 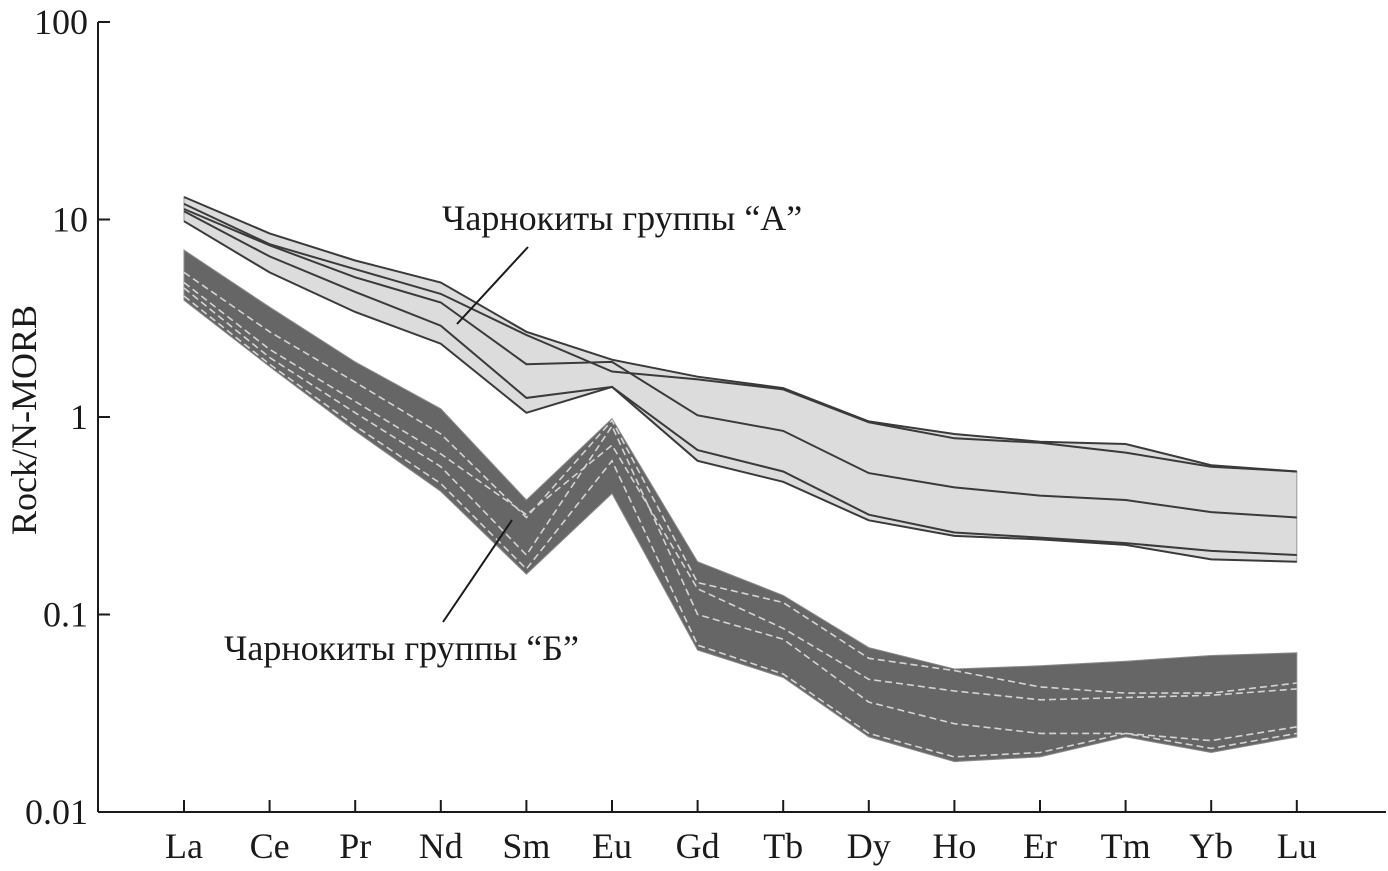 I want to click on y-tick-label: 0.1, so click(x=65, y=615).